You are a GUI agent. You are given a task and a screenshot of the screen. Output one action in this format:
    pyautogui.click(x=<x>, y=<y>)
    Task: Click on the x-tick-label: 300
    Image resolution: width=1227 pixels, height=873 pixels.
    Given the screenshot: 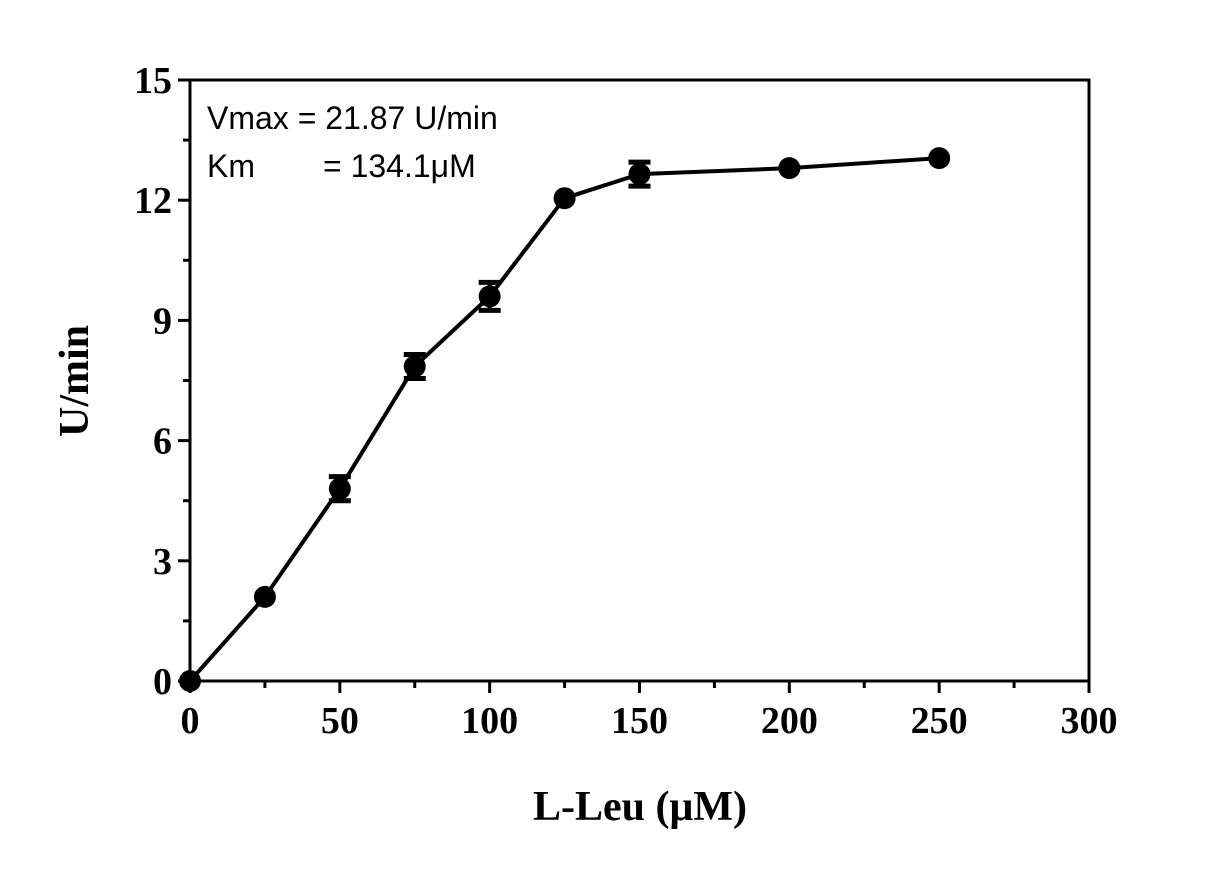 What is the action you would take?
    pyautogui.click(x=1089, y=721)
    